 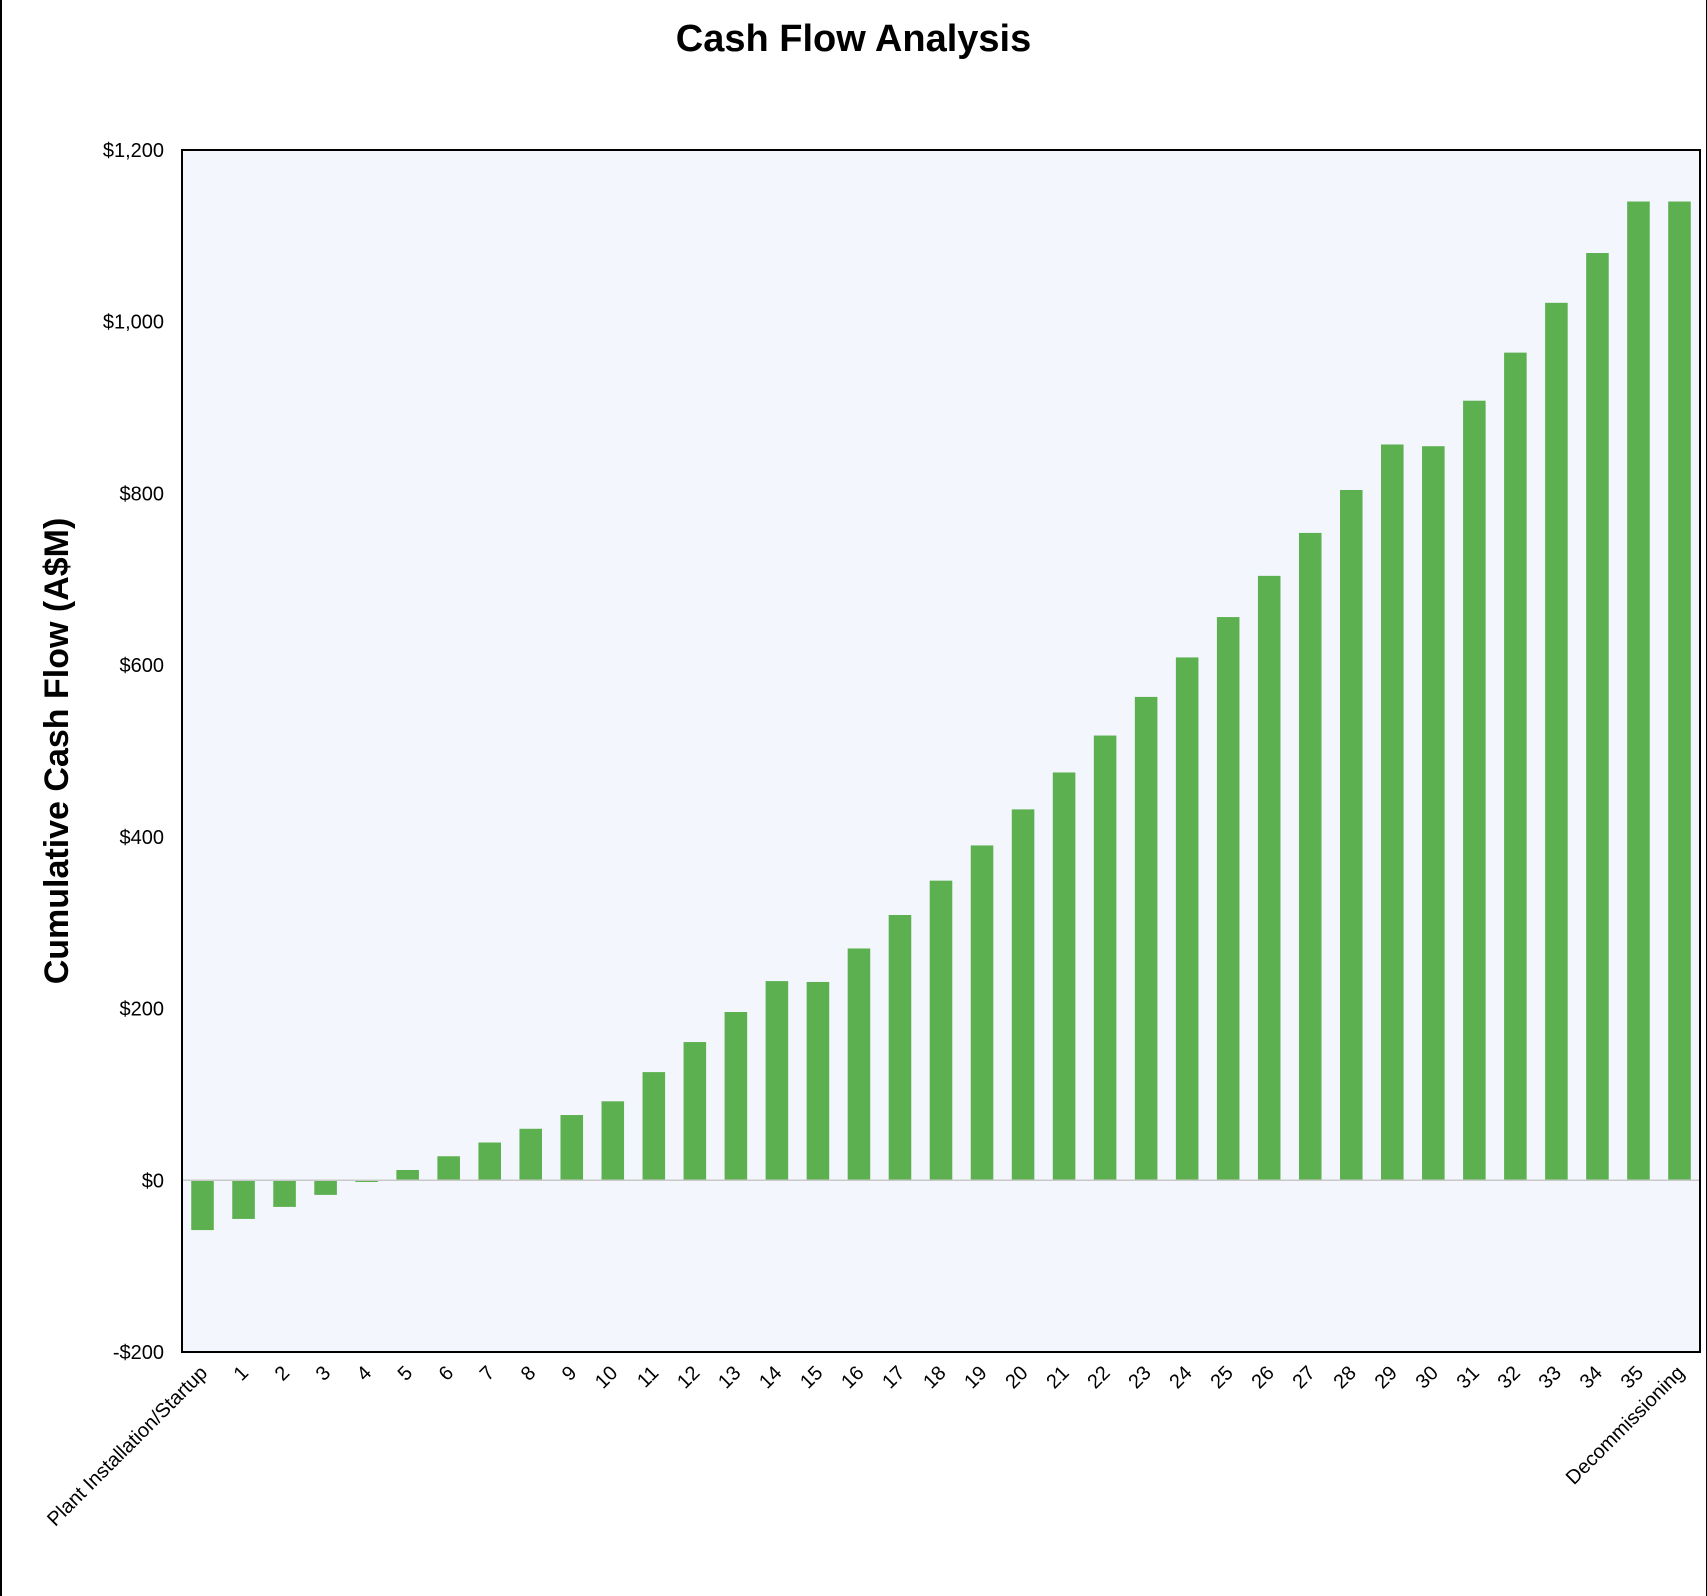 I want to click on x-tick-label: 11, so click(x=648, y=1377).